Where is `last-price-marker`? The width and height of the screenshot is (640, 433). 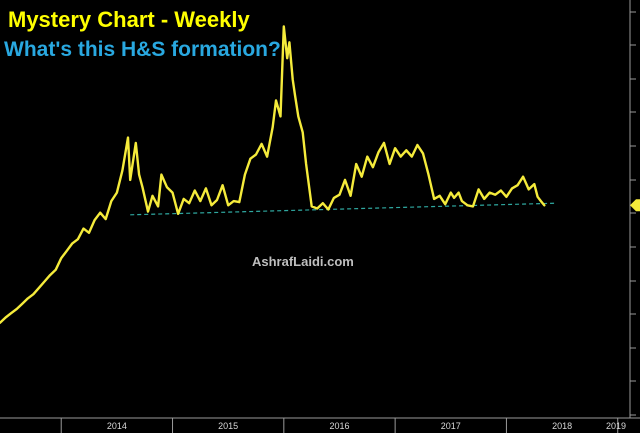
last-price-marker is located at coordinates (635, 205).